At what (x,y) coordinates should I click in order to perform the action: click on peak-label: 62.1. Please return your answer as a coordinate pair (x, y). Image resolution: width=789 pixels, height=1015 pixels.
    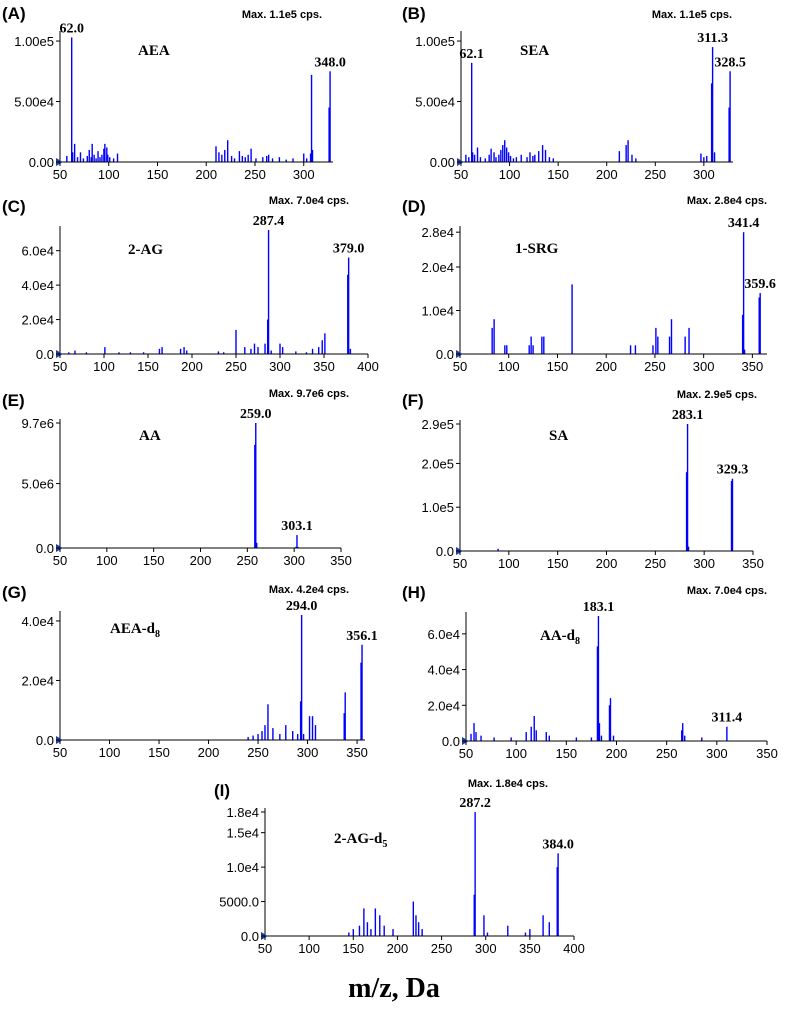
    Looking at the image, I should click on (471, 54).